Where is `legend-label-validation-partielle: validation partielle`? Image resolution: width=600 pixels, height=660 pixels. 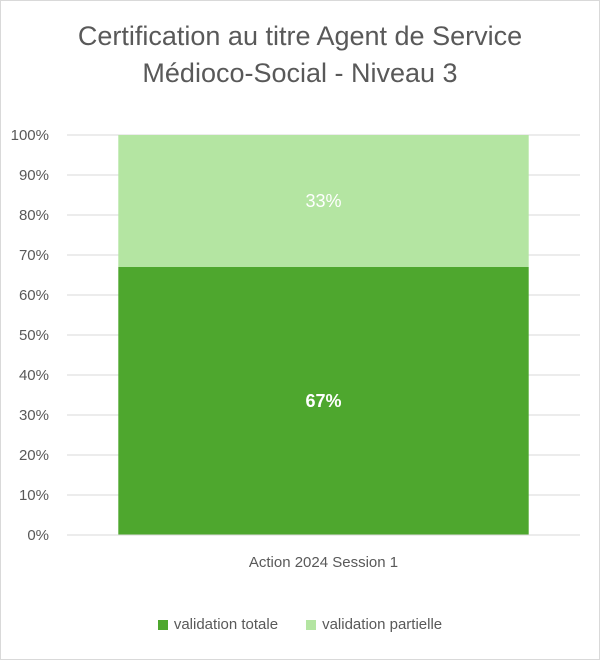
legend-label-validation-partielle: validation partielle is located at coordinates (382, 624).